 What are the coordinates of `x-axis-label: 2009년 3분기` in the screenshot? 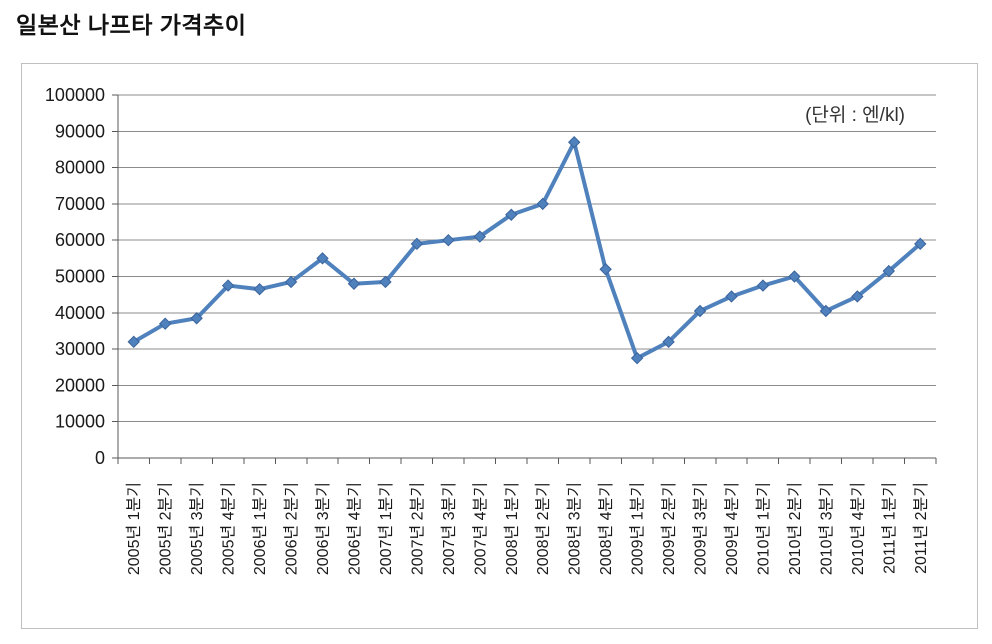 It's located at (701, 528).